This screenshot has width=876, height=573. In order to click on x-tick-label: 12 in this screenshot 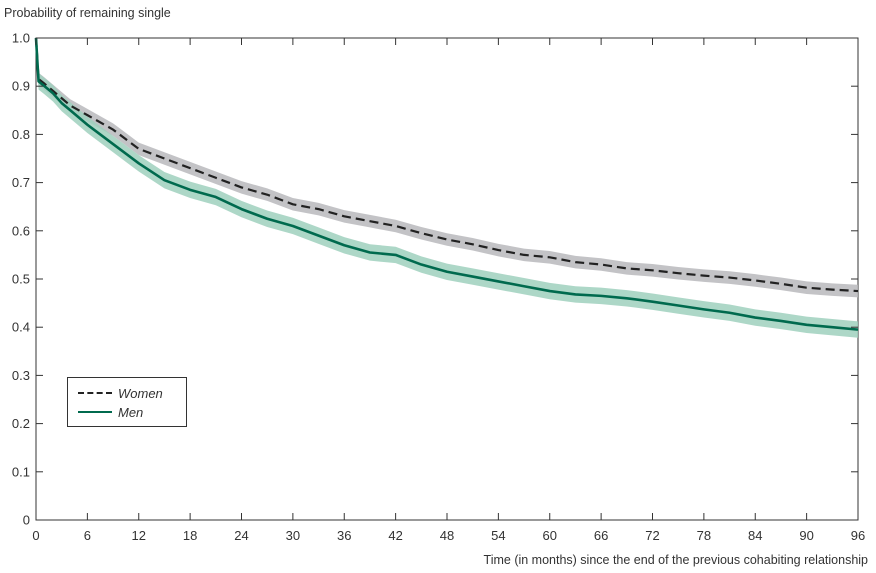, I will do `click(139, 535)`.